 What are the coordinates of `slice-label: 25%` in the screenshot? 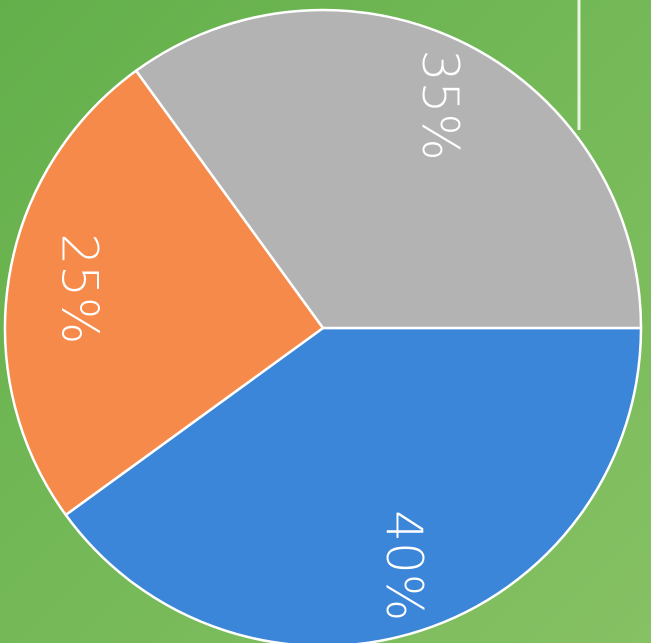 It's located at (80, 288).